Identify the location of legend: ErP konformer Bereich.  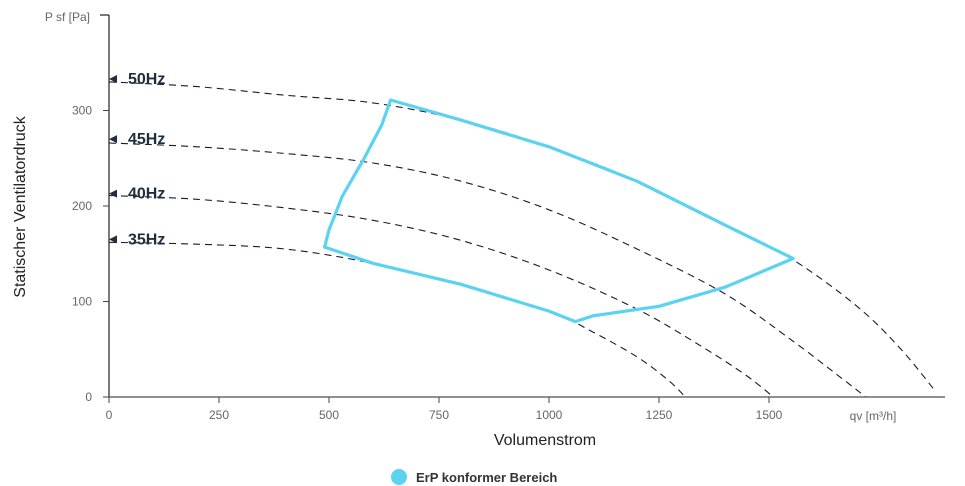
(474, 477).